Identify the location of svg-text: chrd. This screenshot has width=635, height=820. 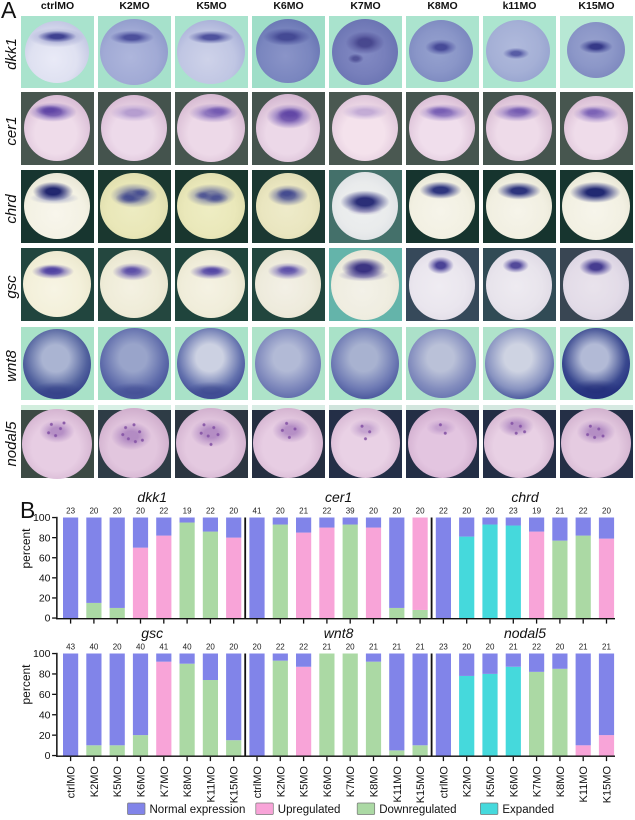
(525, 497).